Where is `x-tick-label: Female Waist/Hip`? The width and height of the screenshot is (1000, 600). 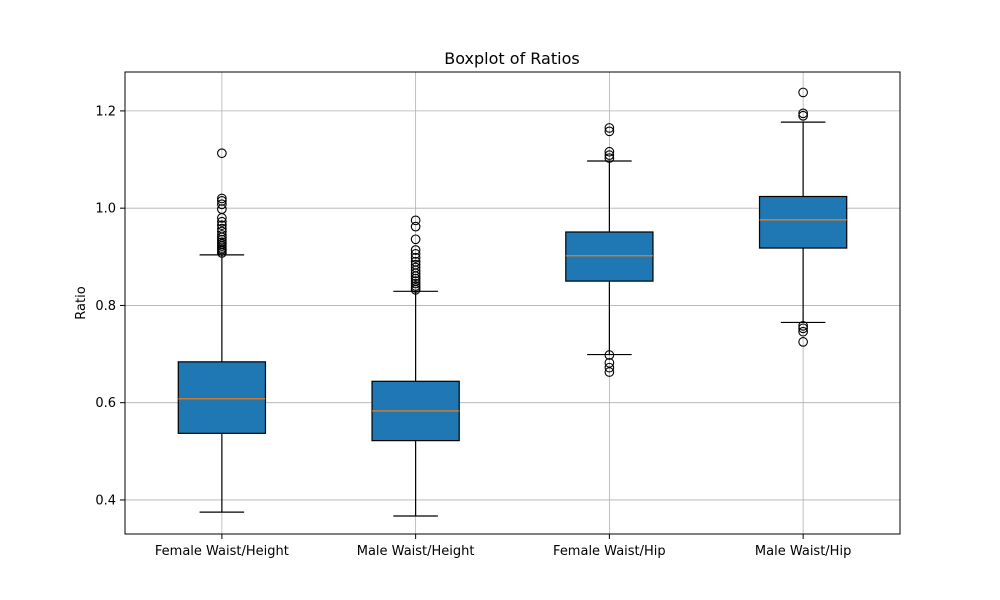
x-tick-label: Female Waist/Hip is located at coordinates (609, 551).